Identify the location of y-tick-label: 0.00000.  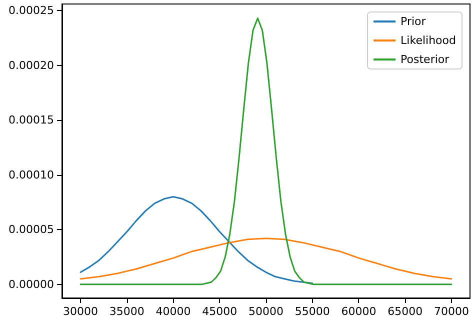
(31, 284).